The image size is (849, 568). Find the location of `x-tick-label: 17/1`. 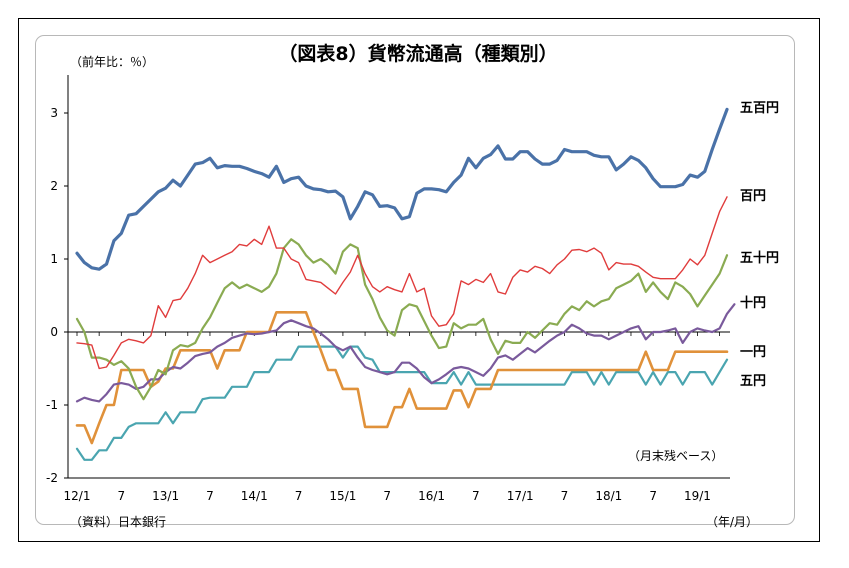

x-tick-label: 17/1 is located at coordinates (520, 496).